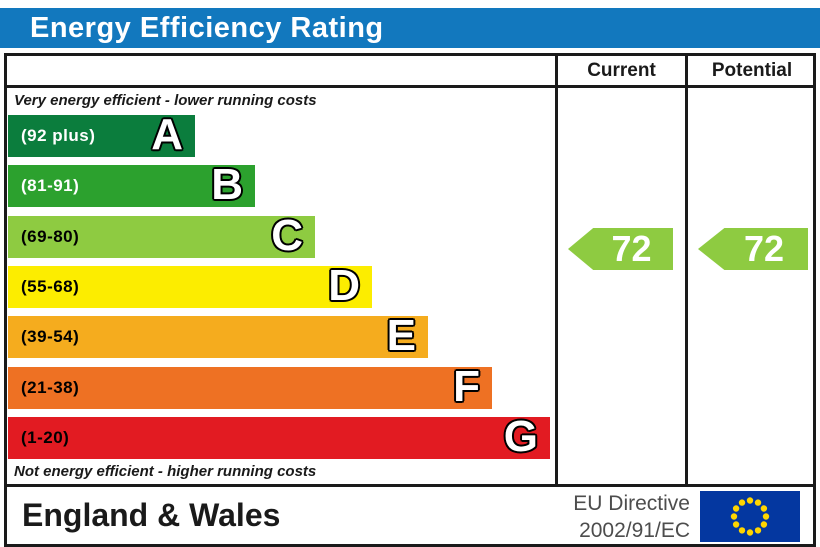 The height and width of the screenshot is (547, 820). I want to click on band-range-label: (81-91), so click(50, 185).